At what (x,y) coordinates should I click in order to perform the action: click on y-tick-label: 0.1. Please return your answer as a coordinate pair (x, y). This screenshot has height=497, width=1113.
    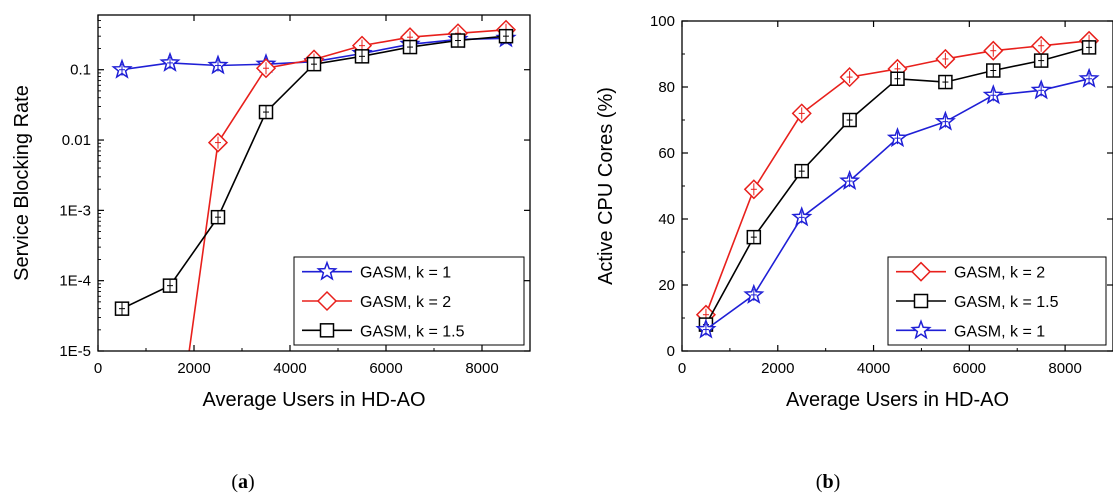
    Looking at the image, I should click on (80, 70).